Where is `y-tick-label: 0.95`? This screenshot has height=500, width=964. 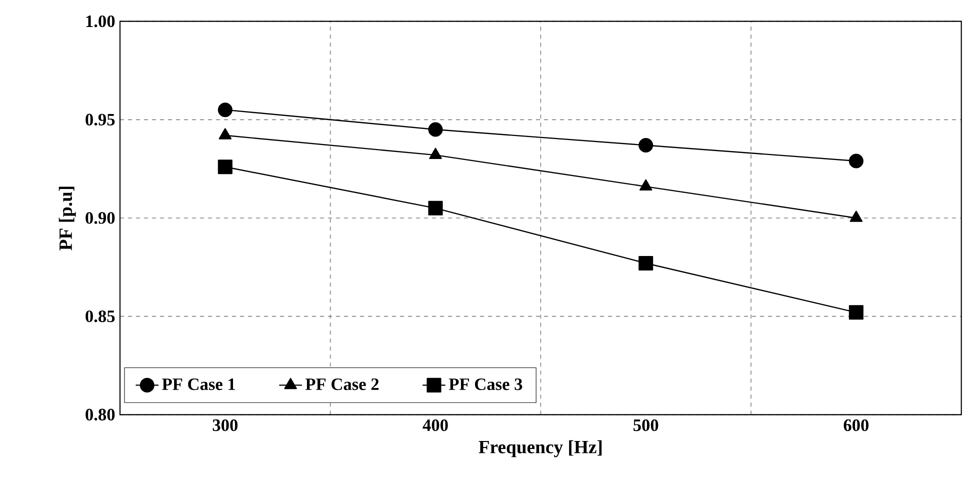 y-tick-label: 0.95 is located at coordinates (100, 120).